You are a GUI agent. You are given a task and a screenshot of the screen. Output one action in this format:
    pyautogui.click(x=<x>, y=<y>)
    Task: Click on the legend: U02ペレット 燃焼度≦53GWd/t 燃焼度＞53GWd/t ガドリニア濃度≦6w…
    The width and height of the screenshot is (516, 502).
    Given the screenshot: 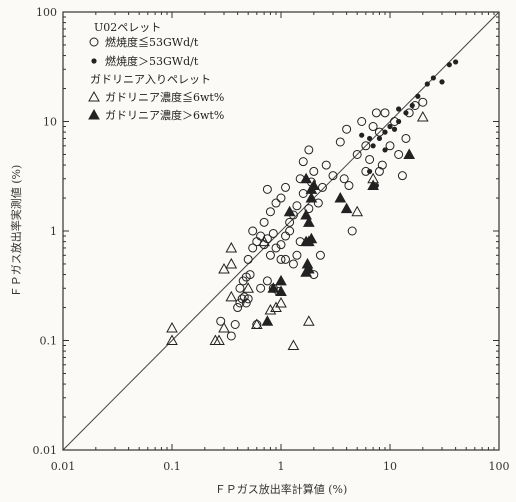 What is the action you would take?
    pyautogui.click(x=156, y=71)
    